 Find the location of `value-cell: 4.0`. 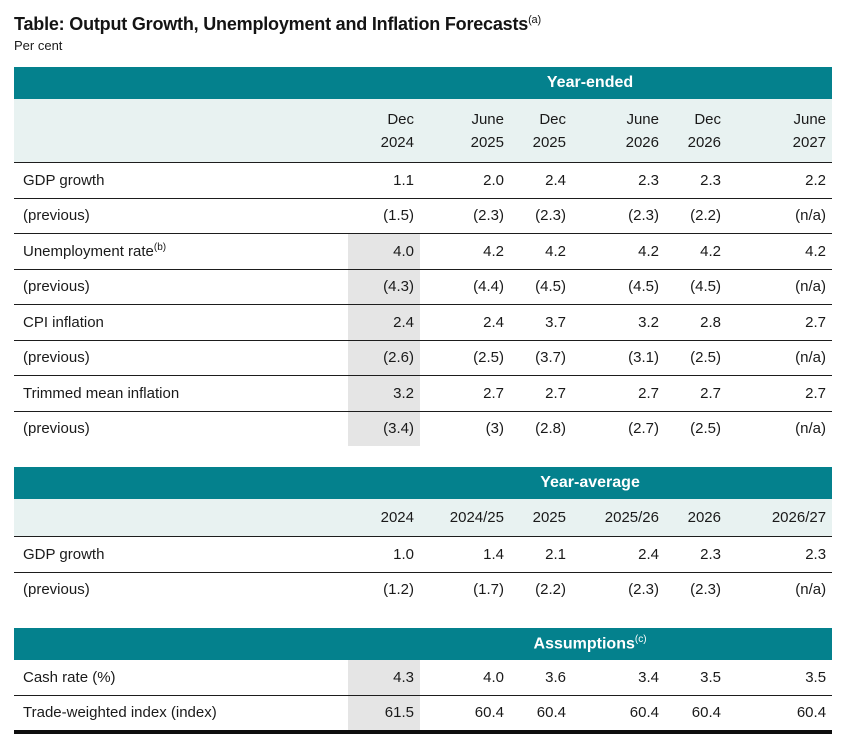

value-cell: 4.0 is located at coordinates (493, 677).